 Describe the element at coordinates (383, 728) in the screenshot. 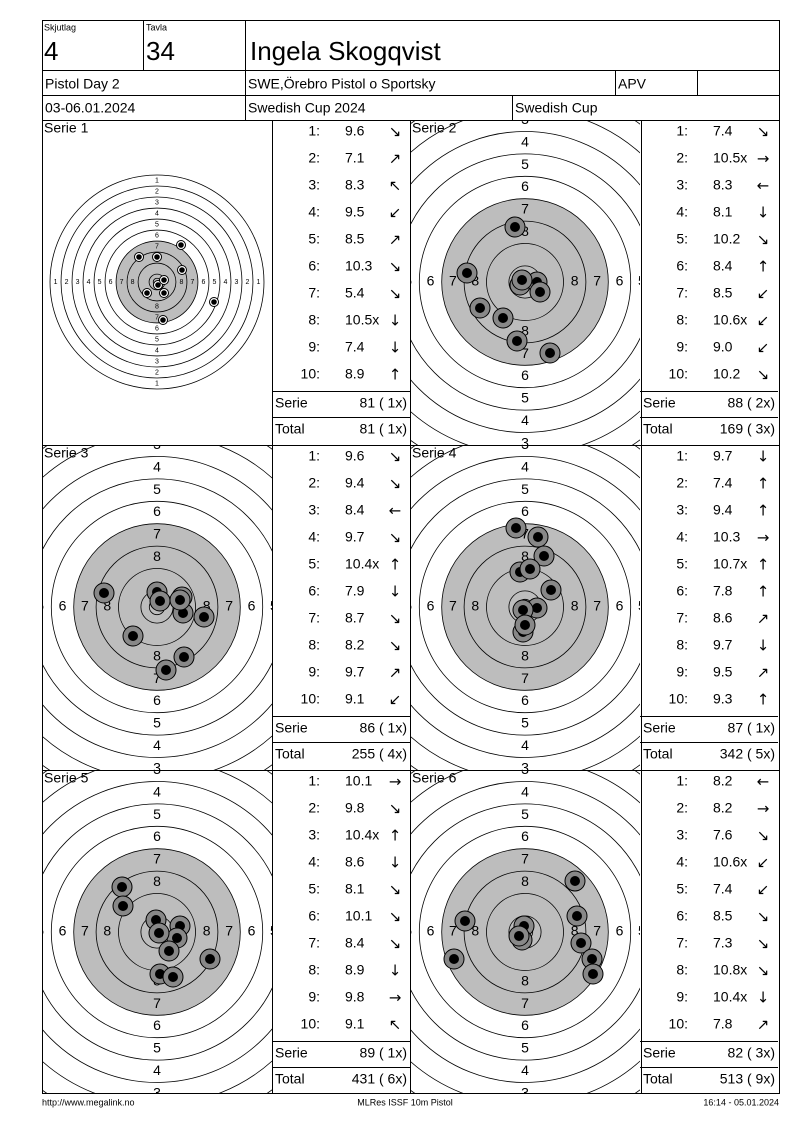

I see `serie-score: 86 ( 1x)` at that location.